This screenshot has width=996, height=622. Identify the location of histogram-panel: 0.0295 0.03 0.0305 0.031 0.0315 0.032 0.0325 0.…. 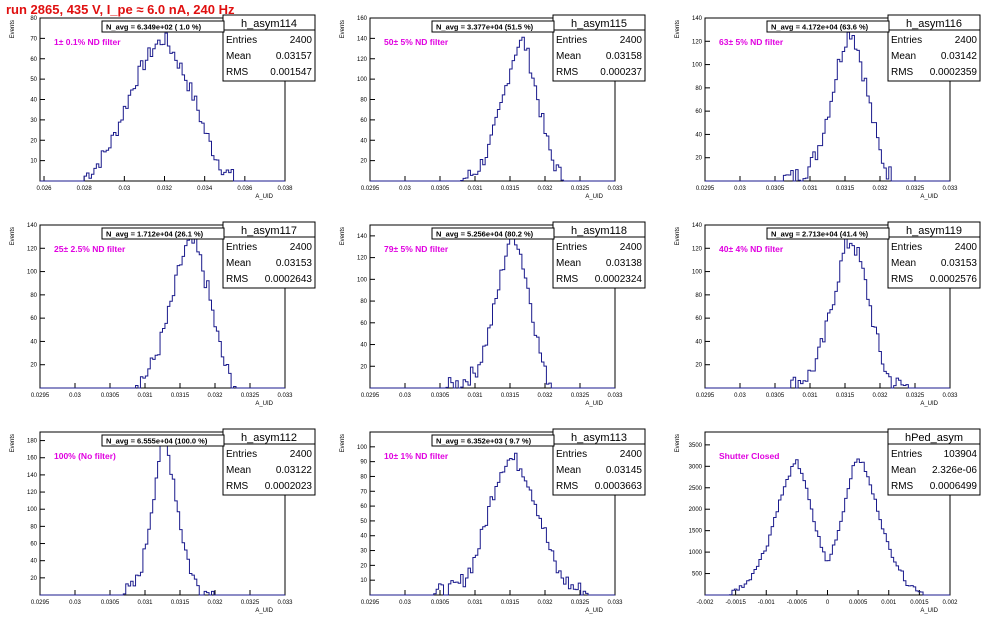
(828, 314).